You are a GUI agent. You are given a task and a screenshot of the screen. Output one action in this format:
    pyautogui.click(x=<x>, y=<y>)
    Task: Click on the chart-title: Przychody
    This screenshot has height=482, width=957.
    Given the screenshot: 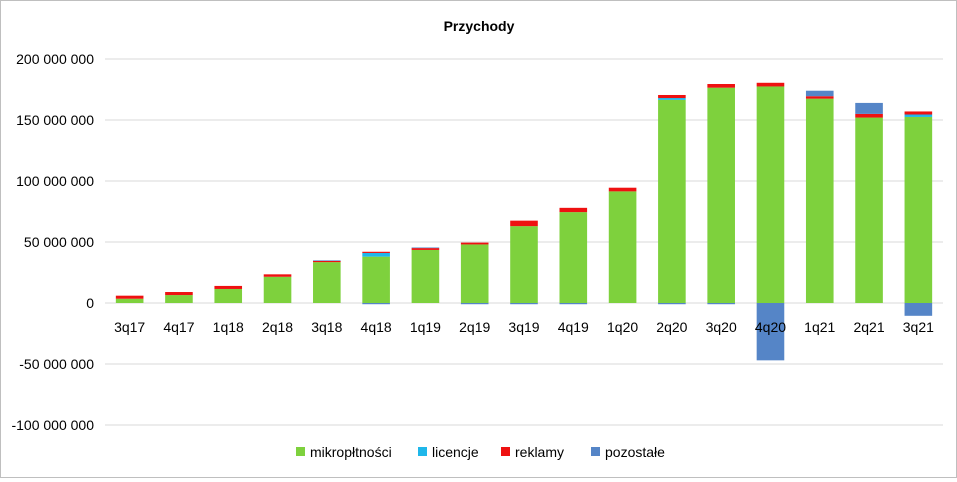 What is the action you would take?
    pyautogui.click(x=479, y=26)
    